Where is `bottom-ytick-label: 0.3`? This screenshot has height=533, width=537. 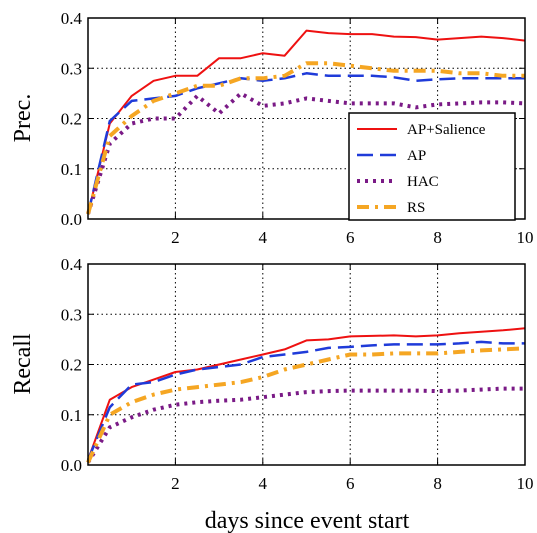 bottom-ytick-label: 0.3 is located at coordinates (71, 314).